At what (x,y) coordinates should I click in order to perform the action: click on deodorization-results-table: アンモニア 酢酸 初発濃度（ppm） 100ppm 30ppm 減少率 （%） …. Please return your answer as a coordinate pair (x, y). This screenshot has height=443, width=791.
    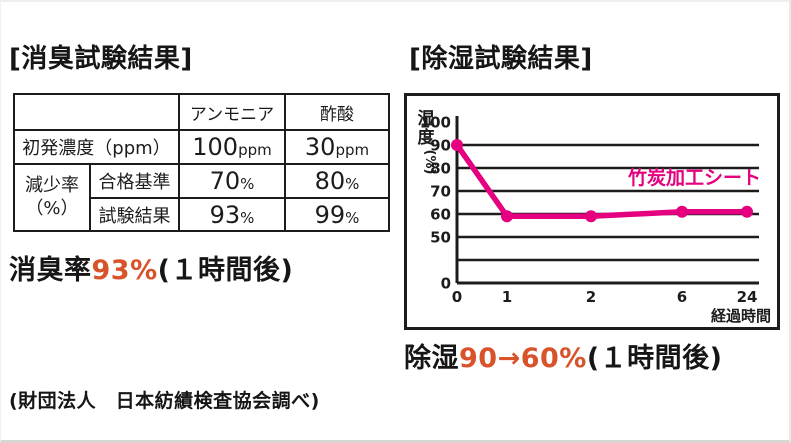
    Looking at the image, I should click on (201, 162).